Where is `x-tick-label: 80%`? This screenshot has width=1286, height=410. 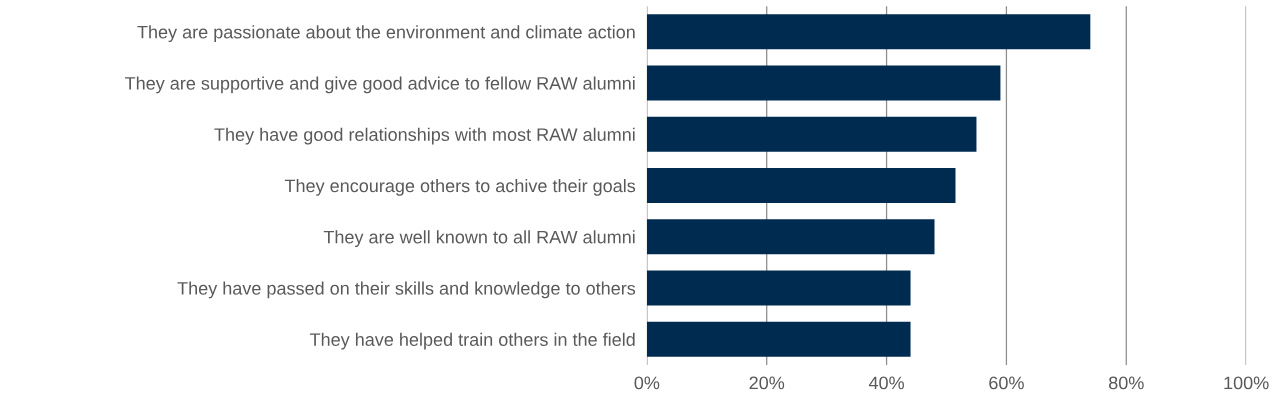
x-tick-label: 80% is located at coordinates (1126, 383).